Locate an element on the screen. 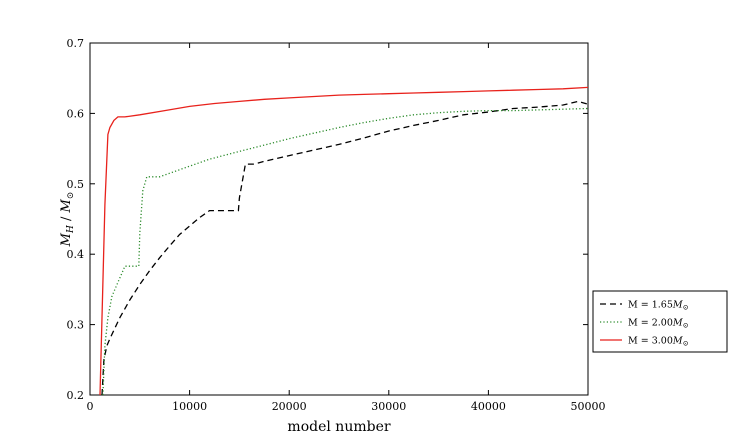  y-axis-label: MH / M⊙ is located at coordinates (67, 220).